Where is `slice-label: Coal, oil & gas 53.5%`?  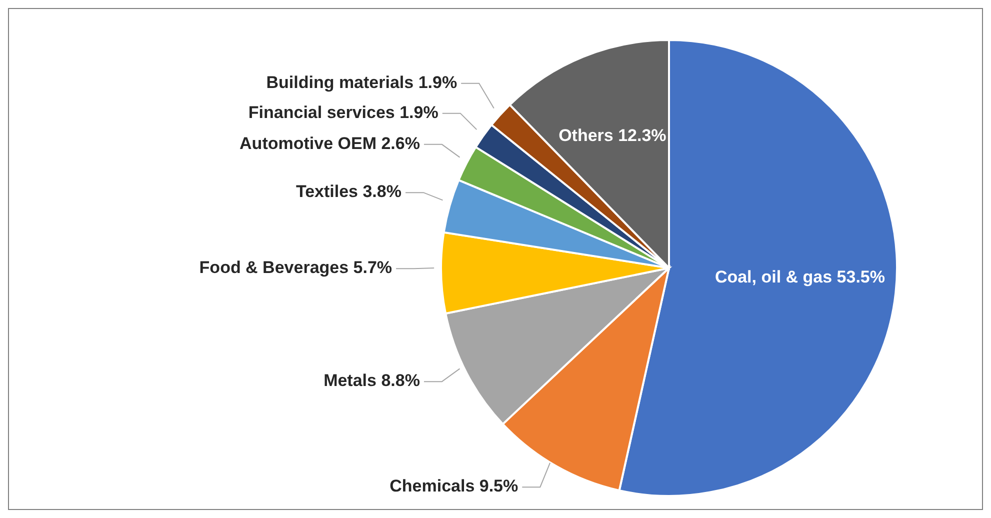 slice-label: Coal, oil & gas 53.5% is located at coordinates (800, 276).